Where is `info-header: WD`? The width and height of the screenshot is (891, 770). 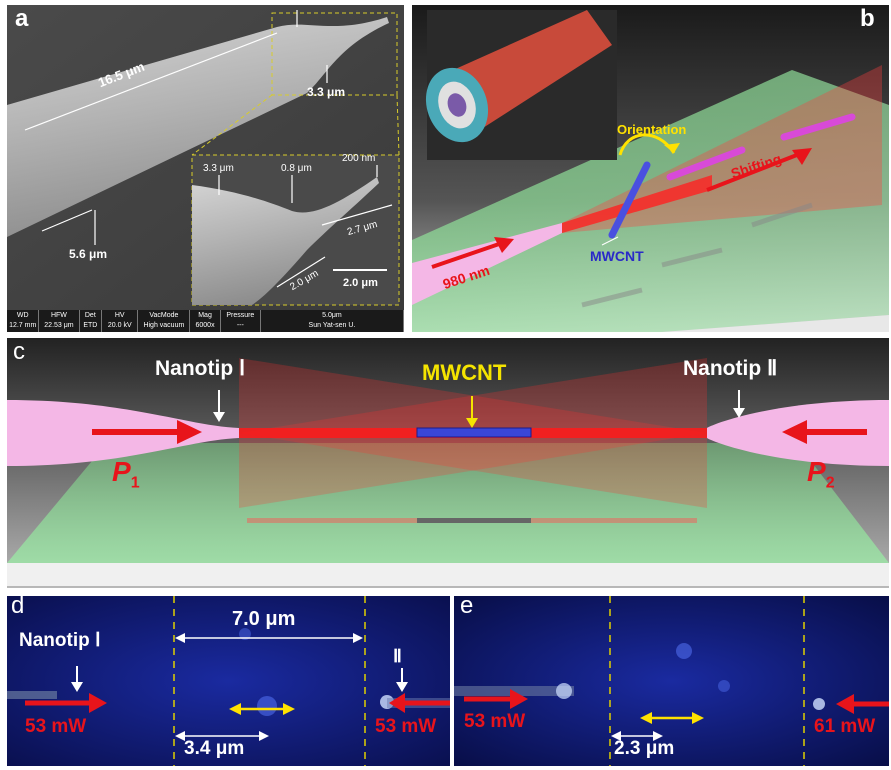
info-header: WD is located at coordinates (22, 315).